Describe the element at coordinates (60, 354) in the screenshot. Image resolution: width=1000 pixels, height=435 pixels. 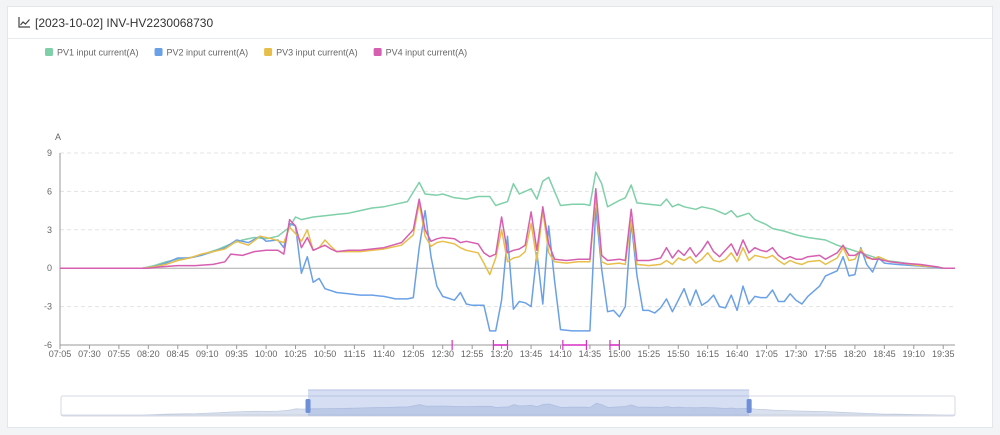
I see `x-tick-label: 07:05` at that location.